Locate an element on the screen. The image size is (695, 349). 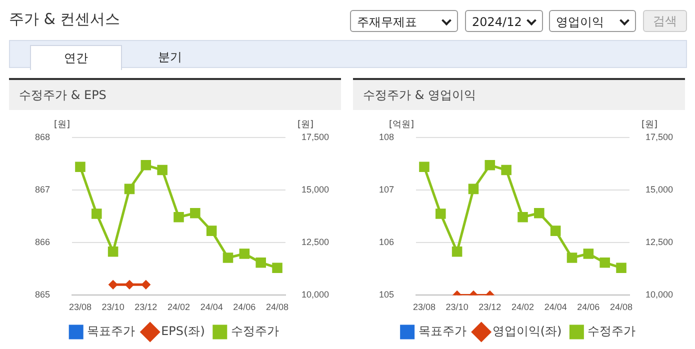
legend-label: EPS(좌) is located at coordinates (183, 331).